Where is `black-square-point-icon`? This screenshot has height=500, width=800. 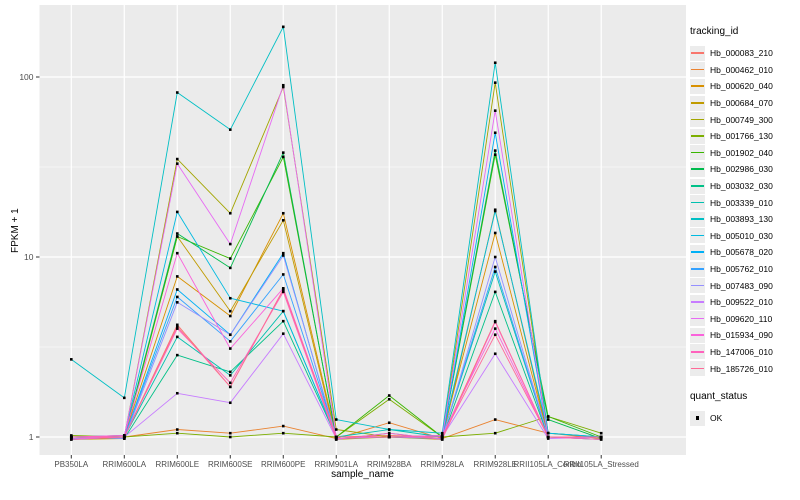 black-square-point-icon is located at coordinates (697, 418).